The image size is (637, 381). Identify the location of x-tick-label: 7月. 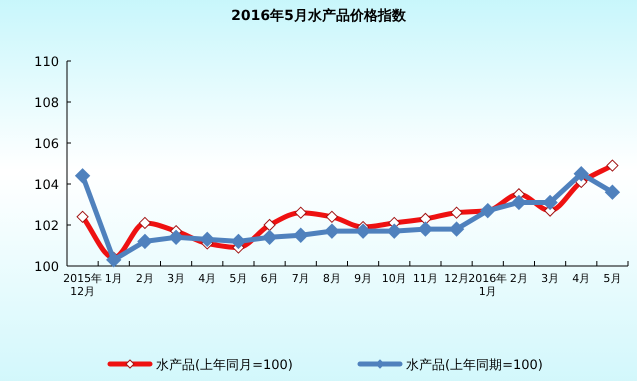
(301, 278).